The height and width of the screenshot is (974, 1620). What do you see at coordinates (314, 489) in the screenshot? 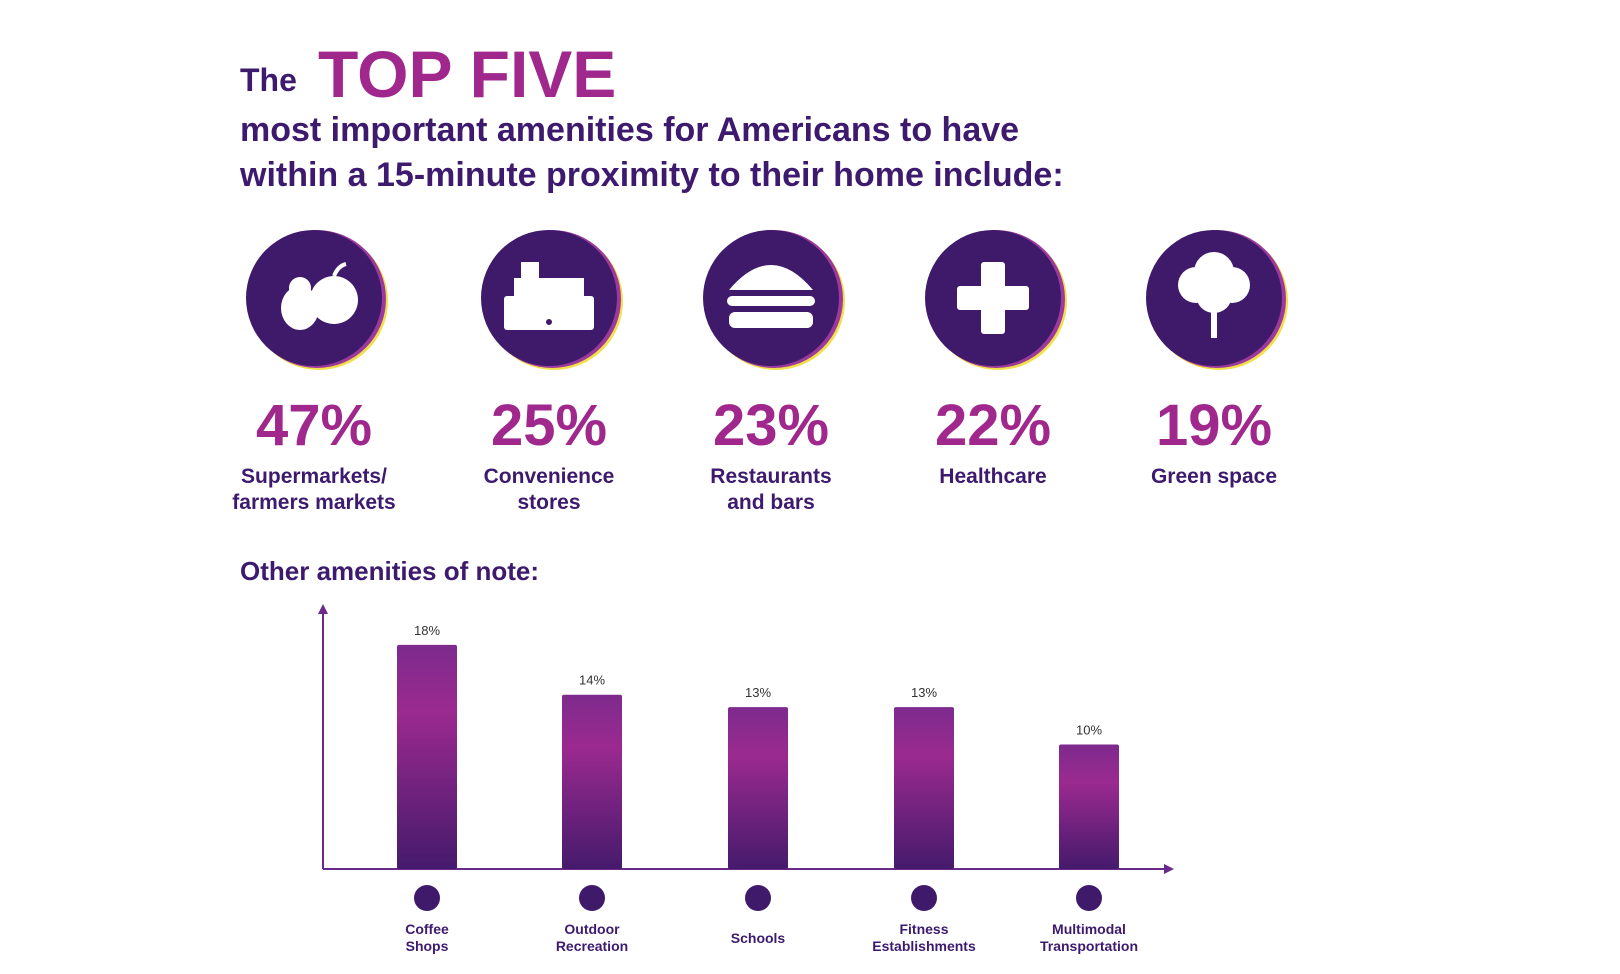
I see `stat-label: Supermarkets/ farmers markets` at bounding box center [314, 489].